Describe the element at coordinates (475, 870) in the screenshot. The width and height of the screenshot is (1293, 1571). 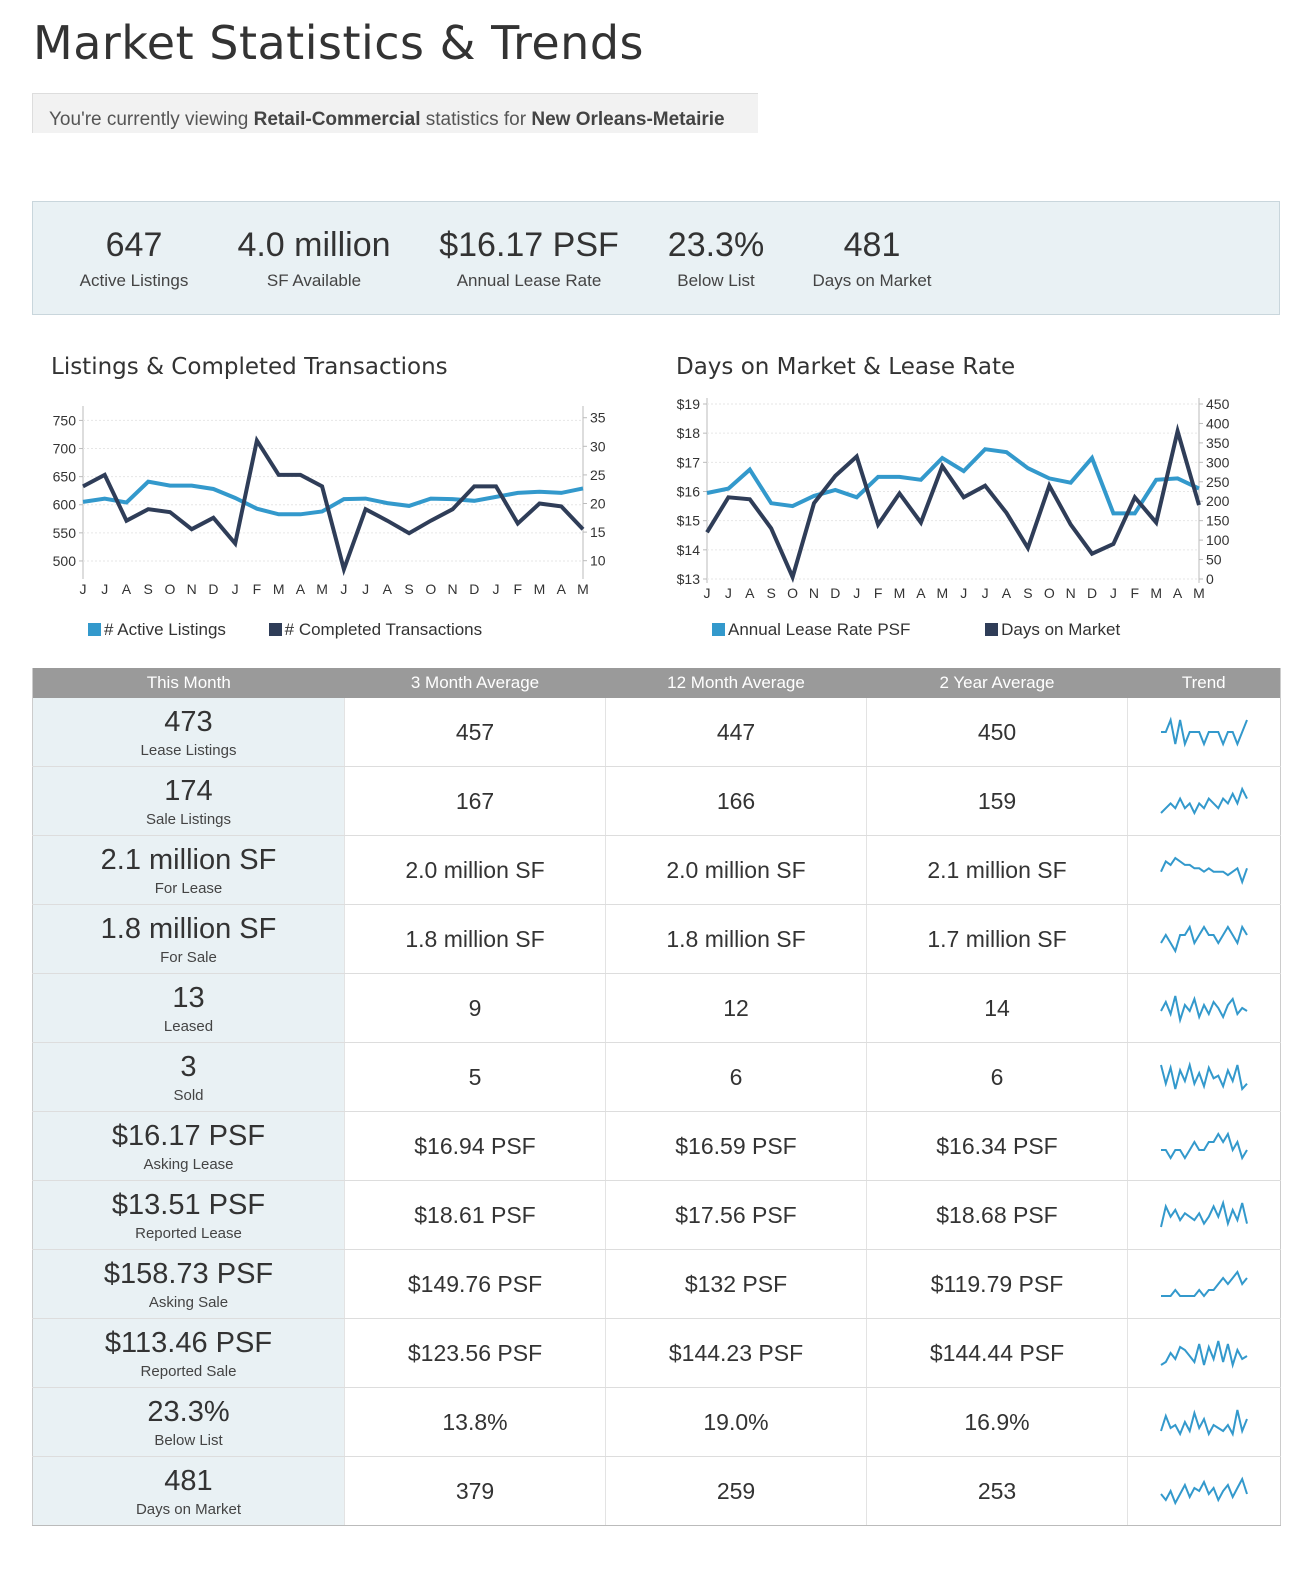
I see `3-month-average-cell: 2.0 million SF` at that location.